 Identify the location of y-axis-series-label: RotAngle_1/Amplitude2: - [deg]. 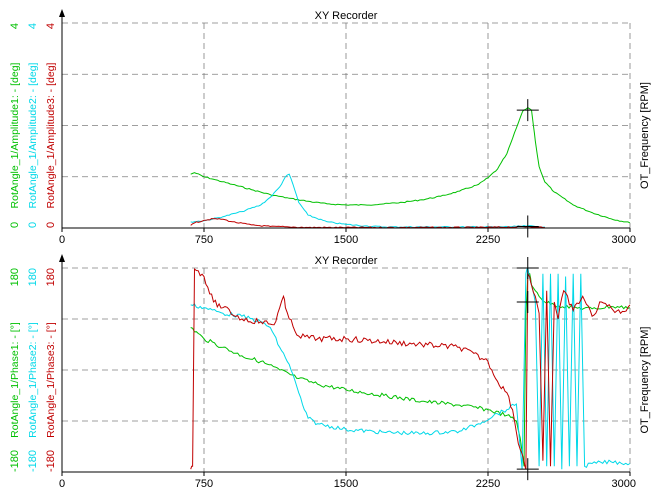
(33, 135).